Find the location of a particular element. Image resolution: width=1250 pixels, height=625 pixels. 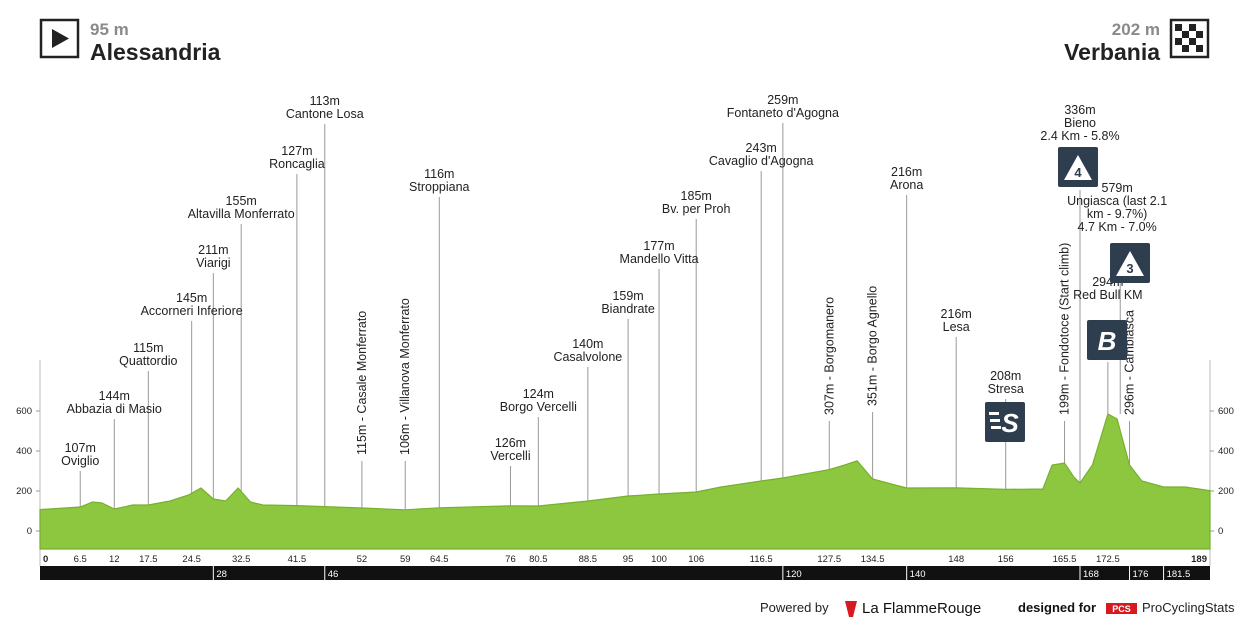

km-marker-label: 52 is located at coordinates (362, 559).